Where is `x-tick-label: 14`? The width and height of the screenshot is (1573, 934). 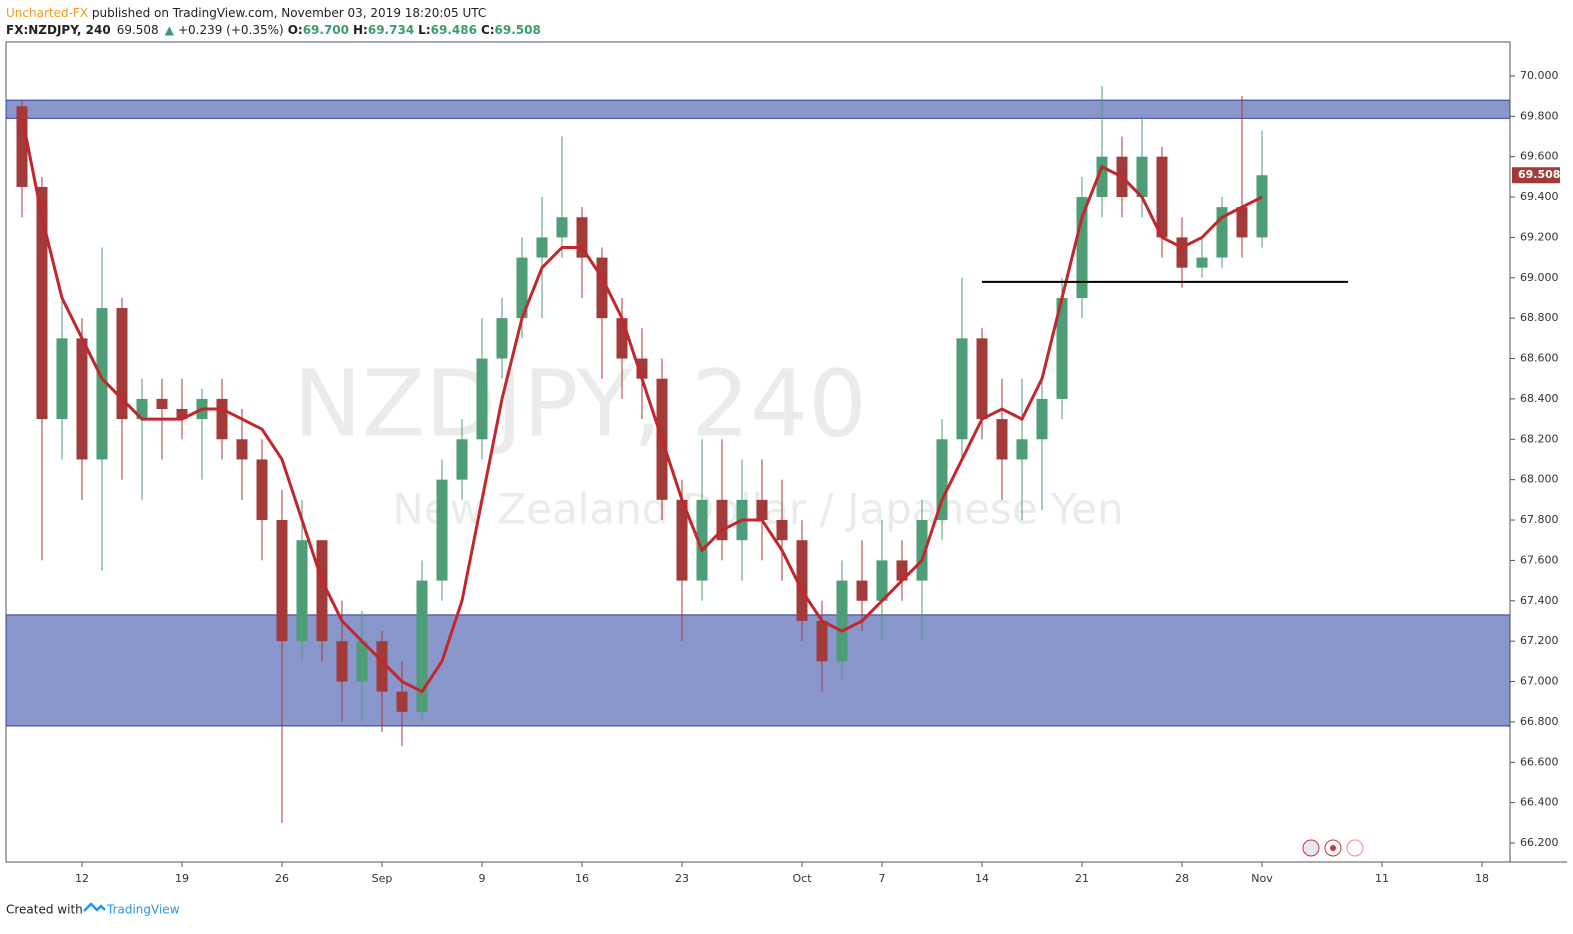 x-tick-label: 14 is located at coordinates (982, 878).